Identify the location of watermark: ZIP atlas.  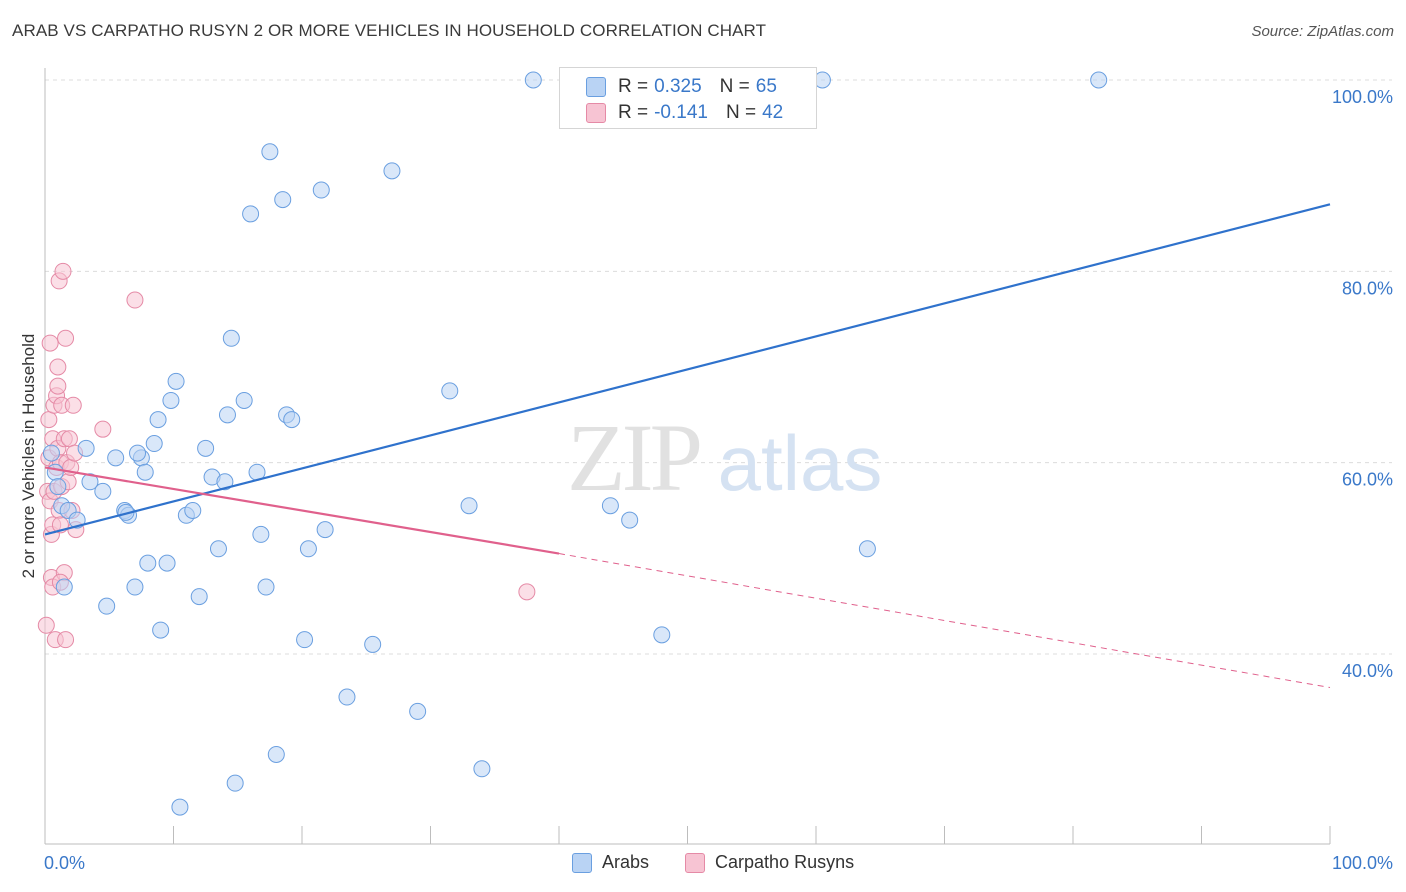
(724, 457).